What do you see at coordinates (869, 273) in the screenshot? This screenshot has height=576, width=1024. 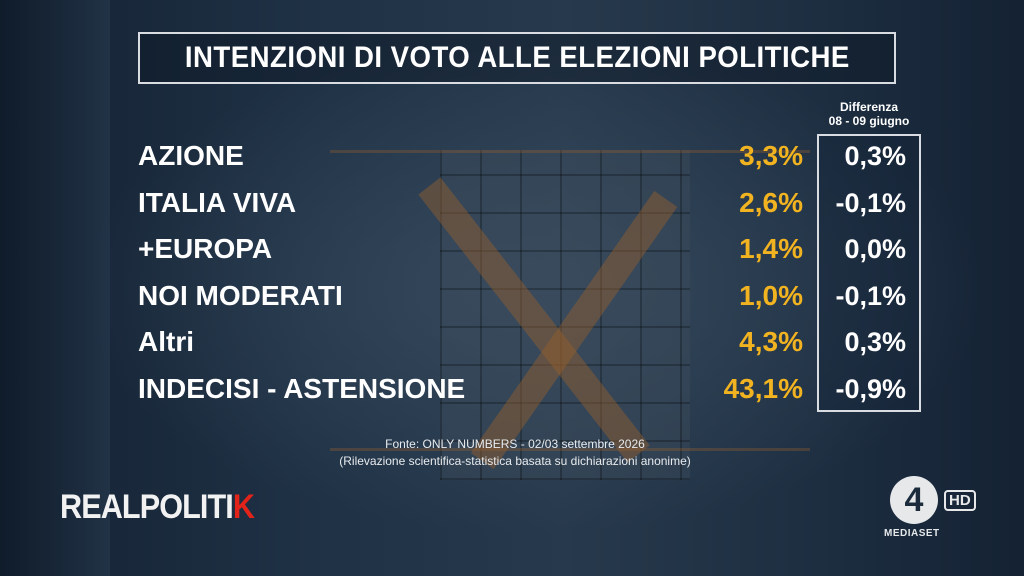 I see `difference-column-box` at bounding box center [869, 273].